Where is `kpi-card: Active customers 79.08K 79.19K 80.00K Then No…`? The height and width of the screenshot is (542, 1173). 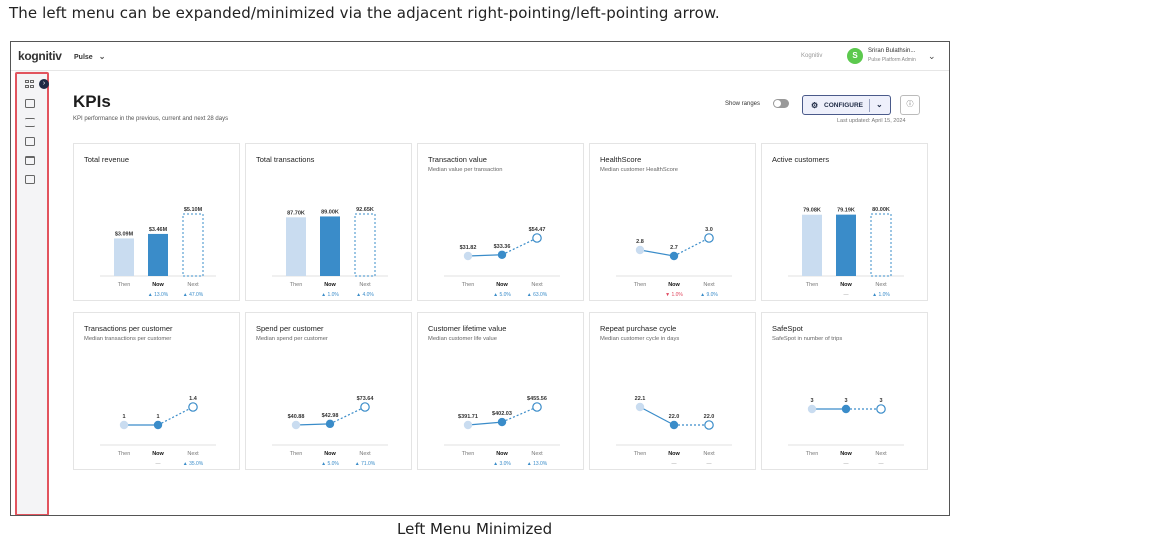
kpi-card: Active customers 79.08K 79.19K 80.00K Then No… is located at coordinates (844, 222).